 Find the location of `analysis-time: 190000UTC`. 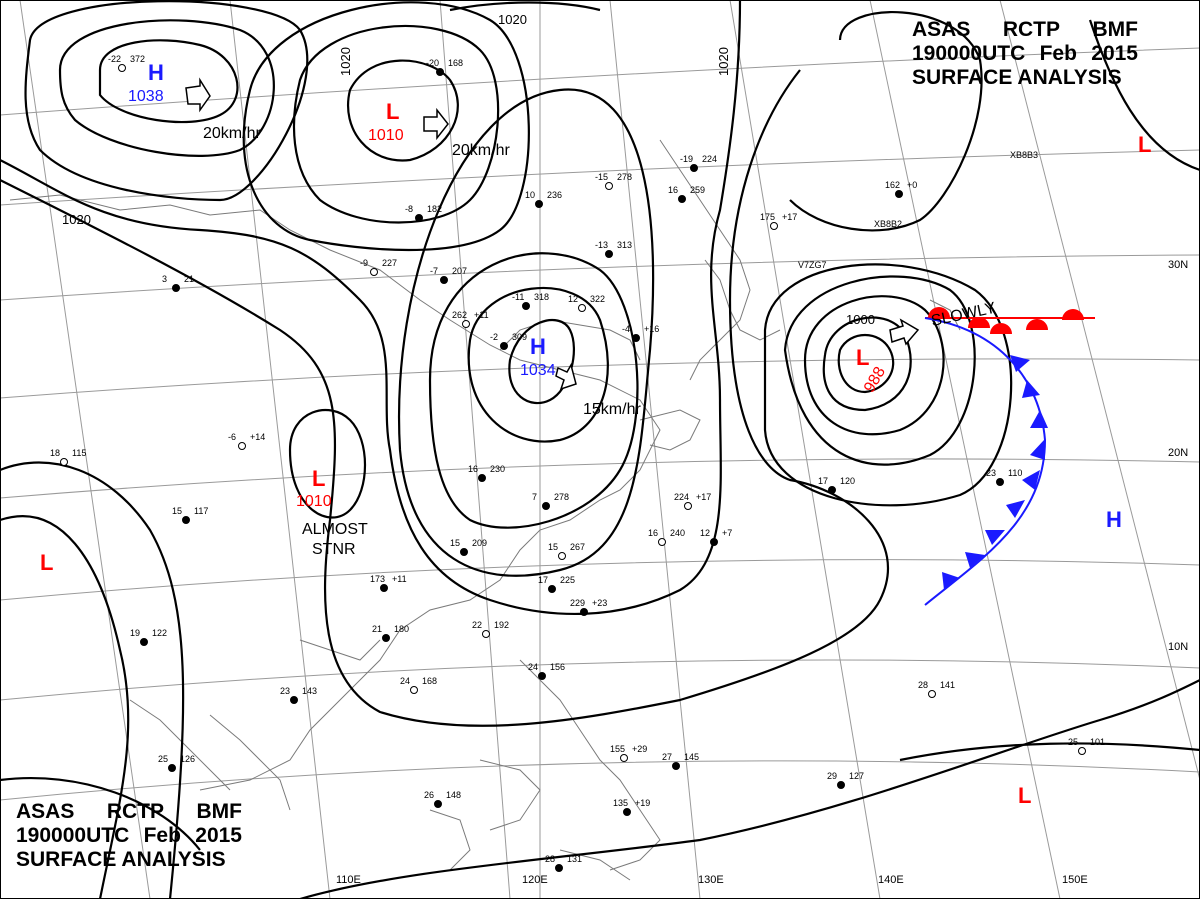

analysis-time: 190000UTC is located at coordinates (73, 835).